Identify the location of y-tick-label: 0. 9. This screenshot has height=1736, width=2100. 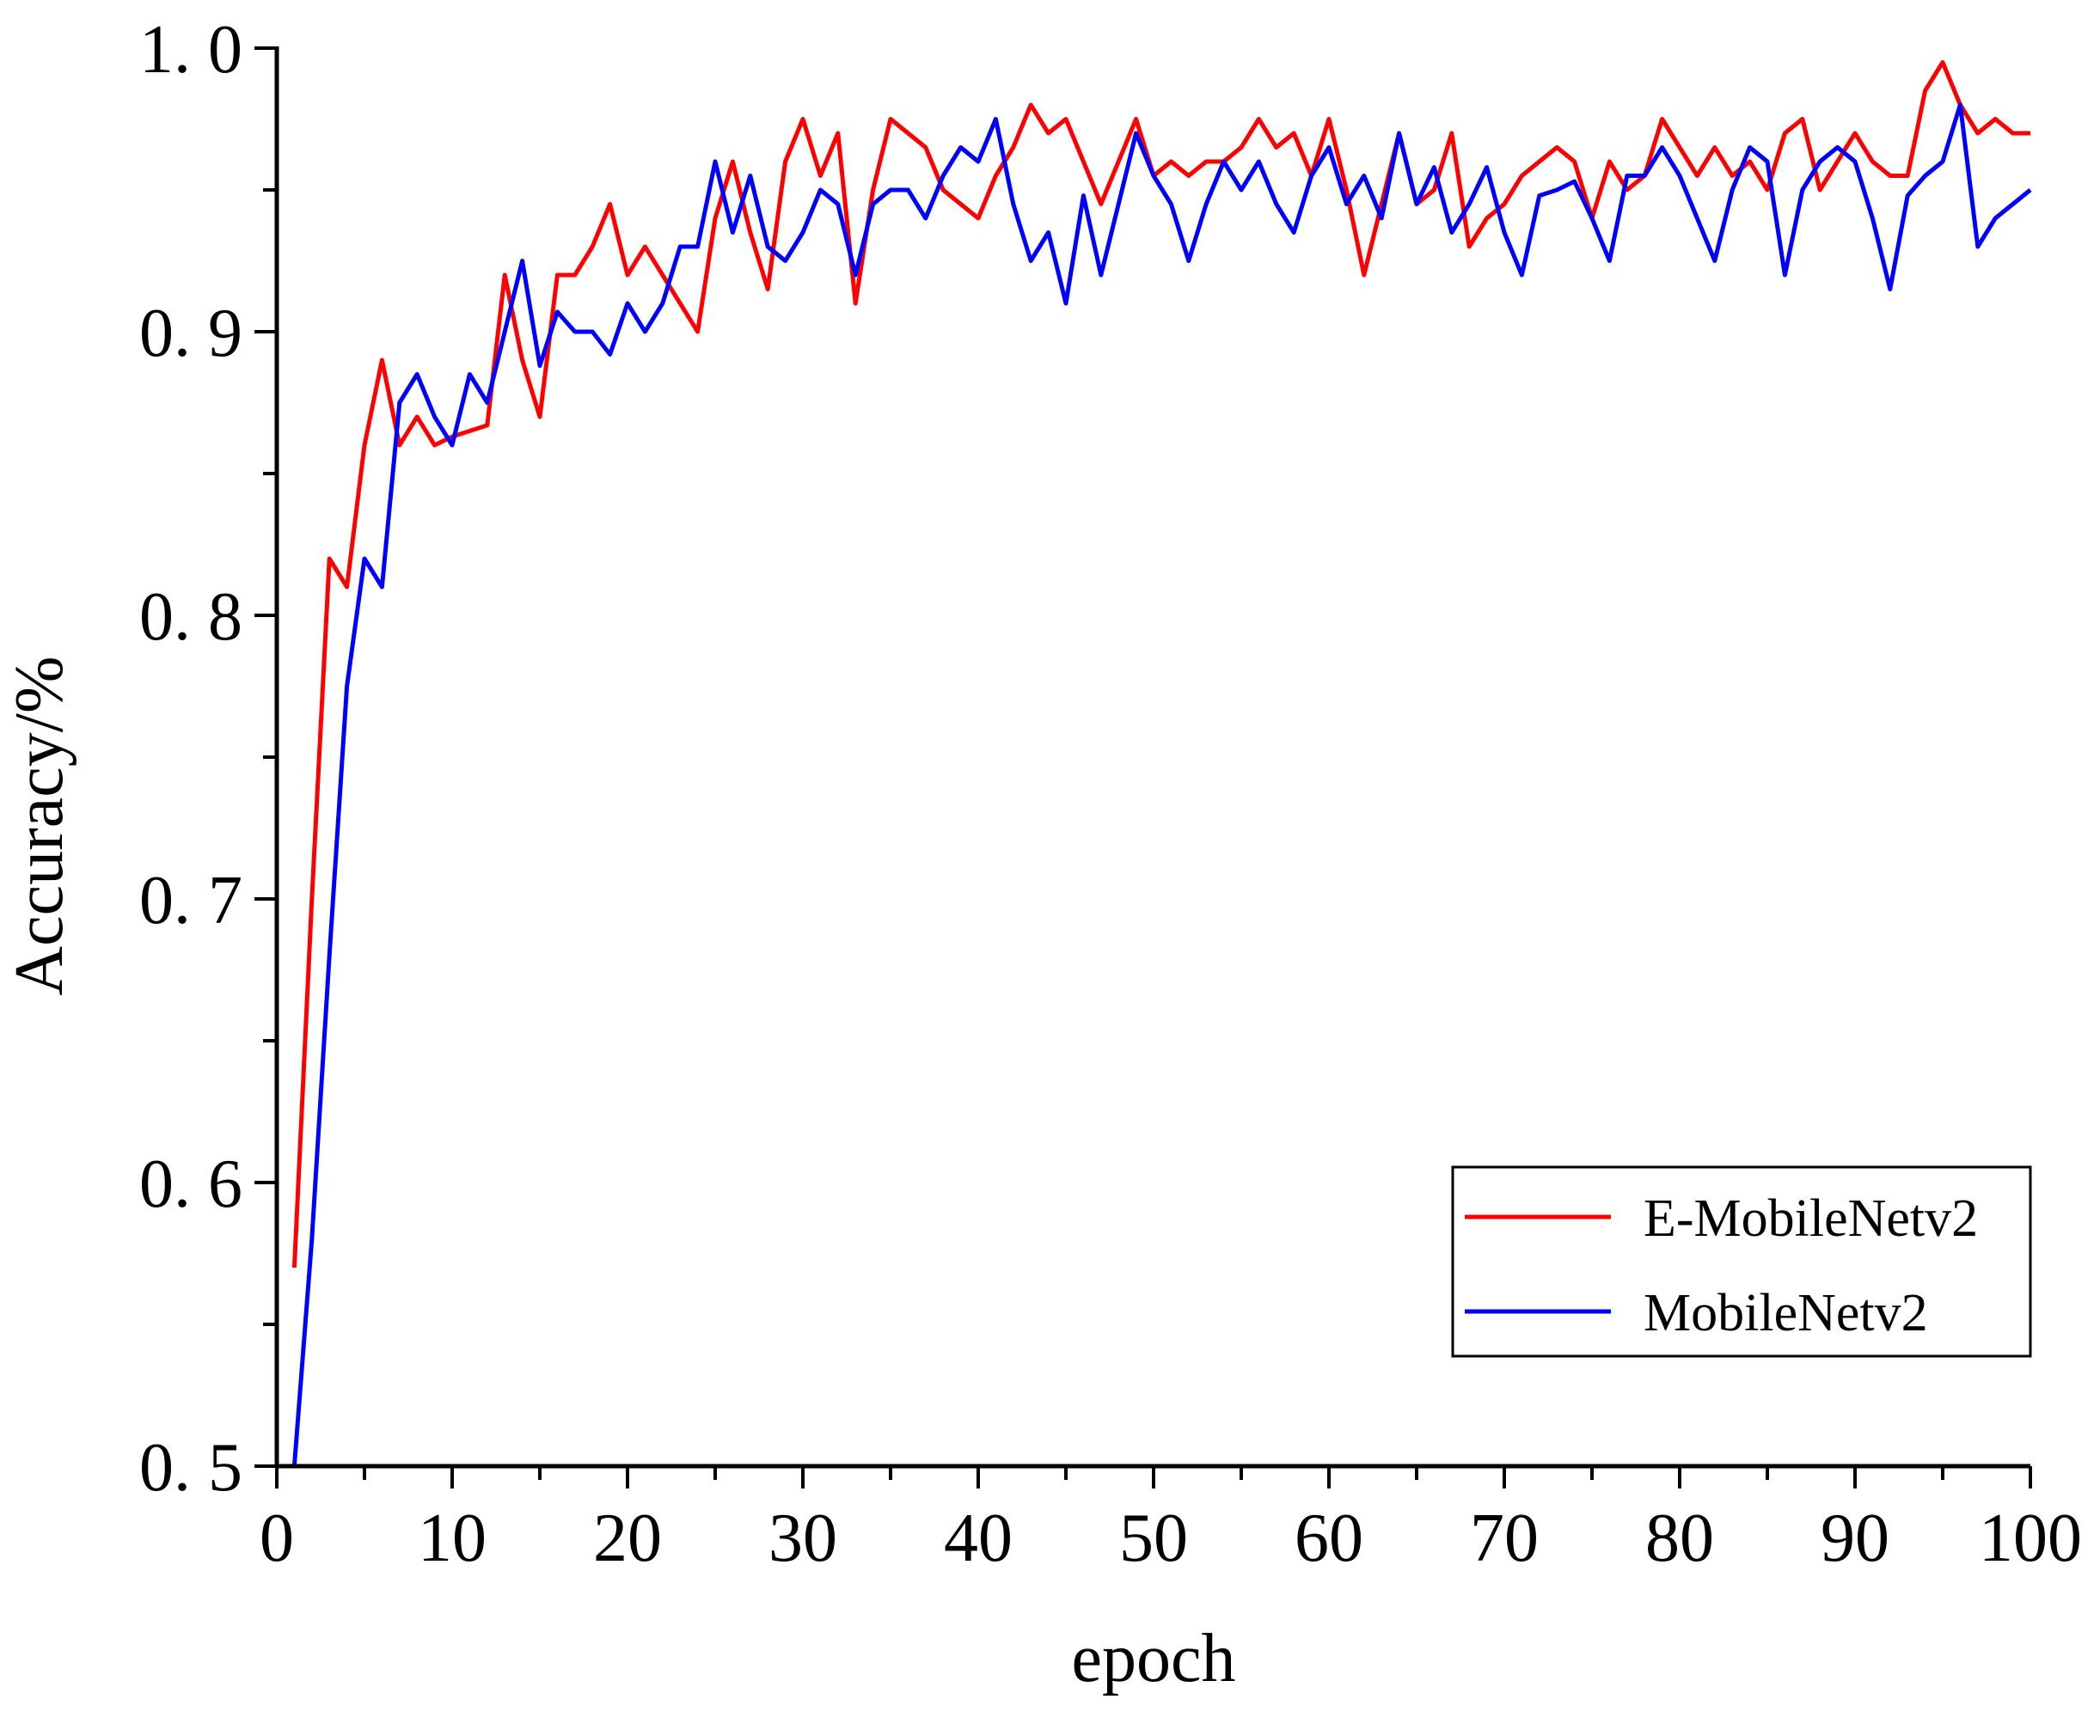
(190, 333).